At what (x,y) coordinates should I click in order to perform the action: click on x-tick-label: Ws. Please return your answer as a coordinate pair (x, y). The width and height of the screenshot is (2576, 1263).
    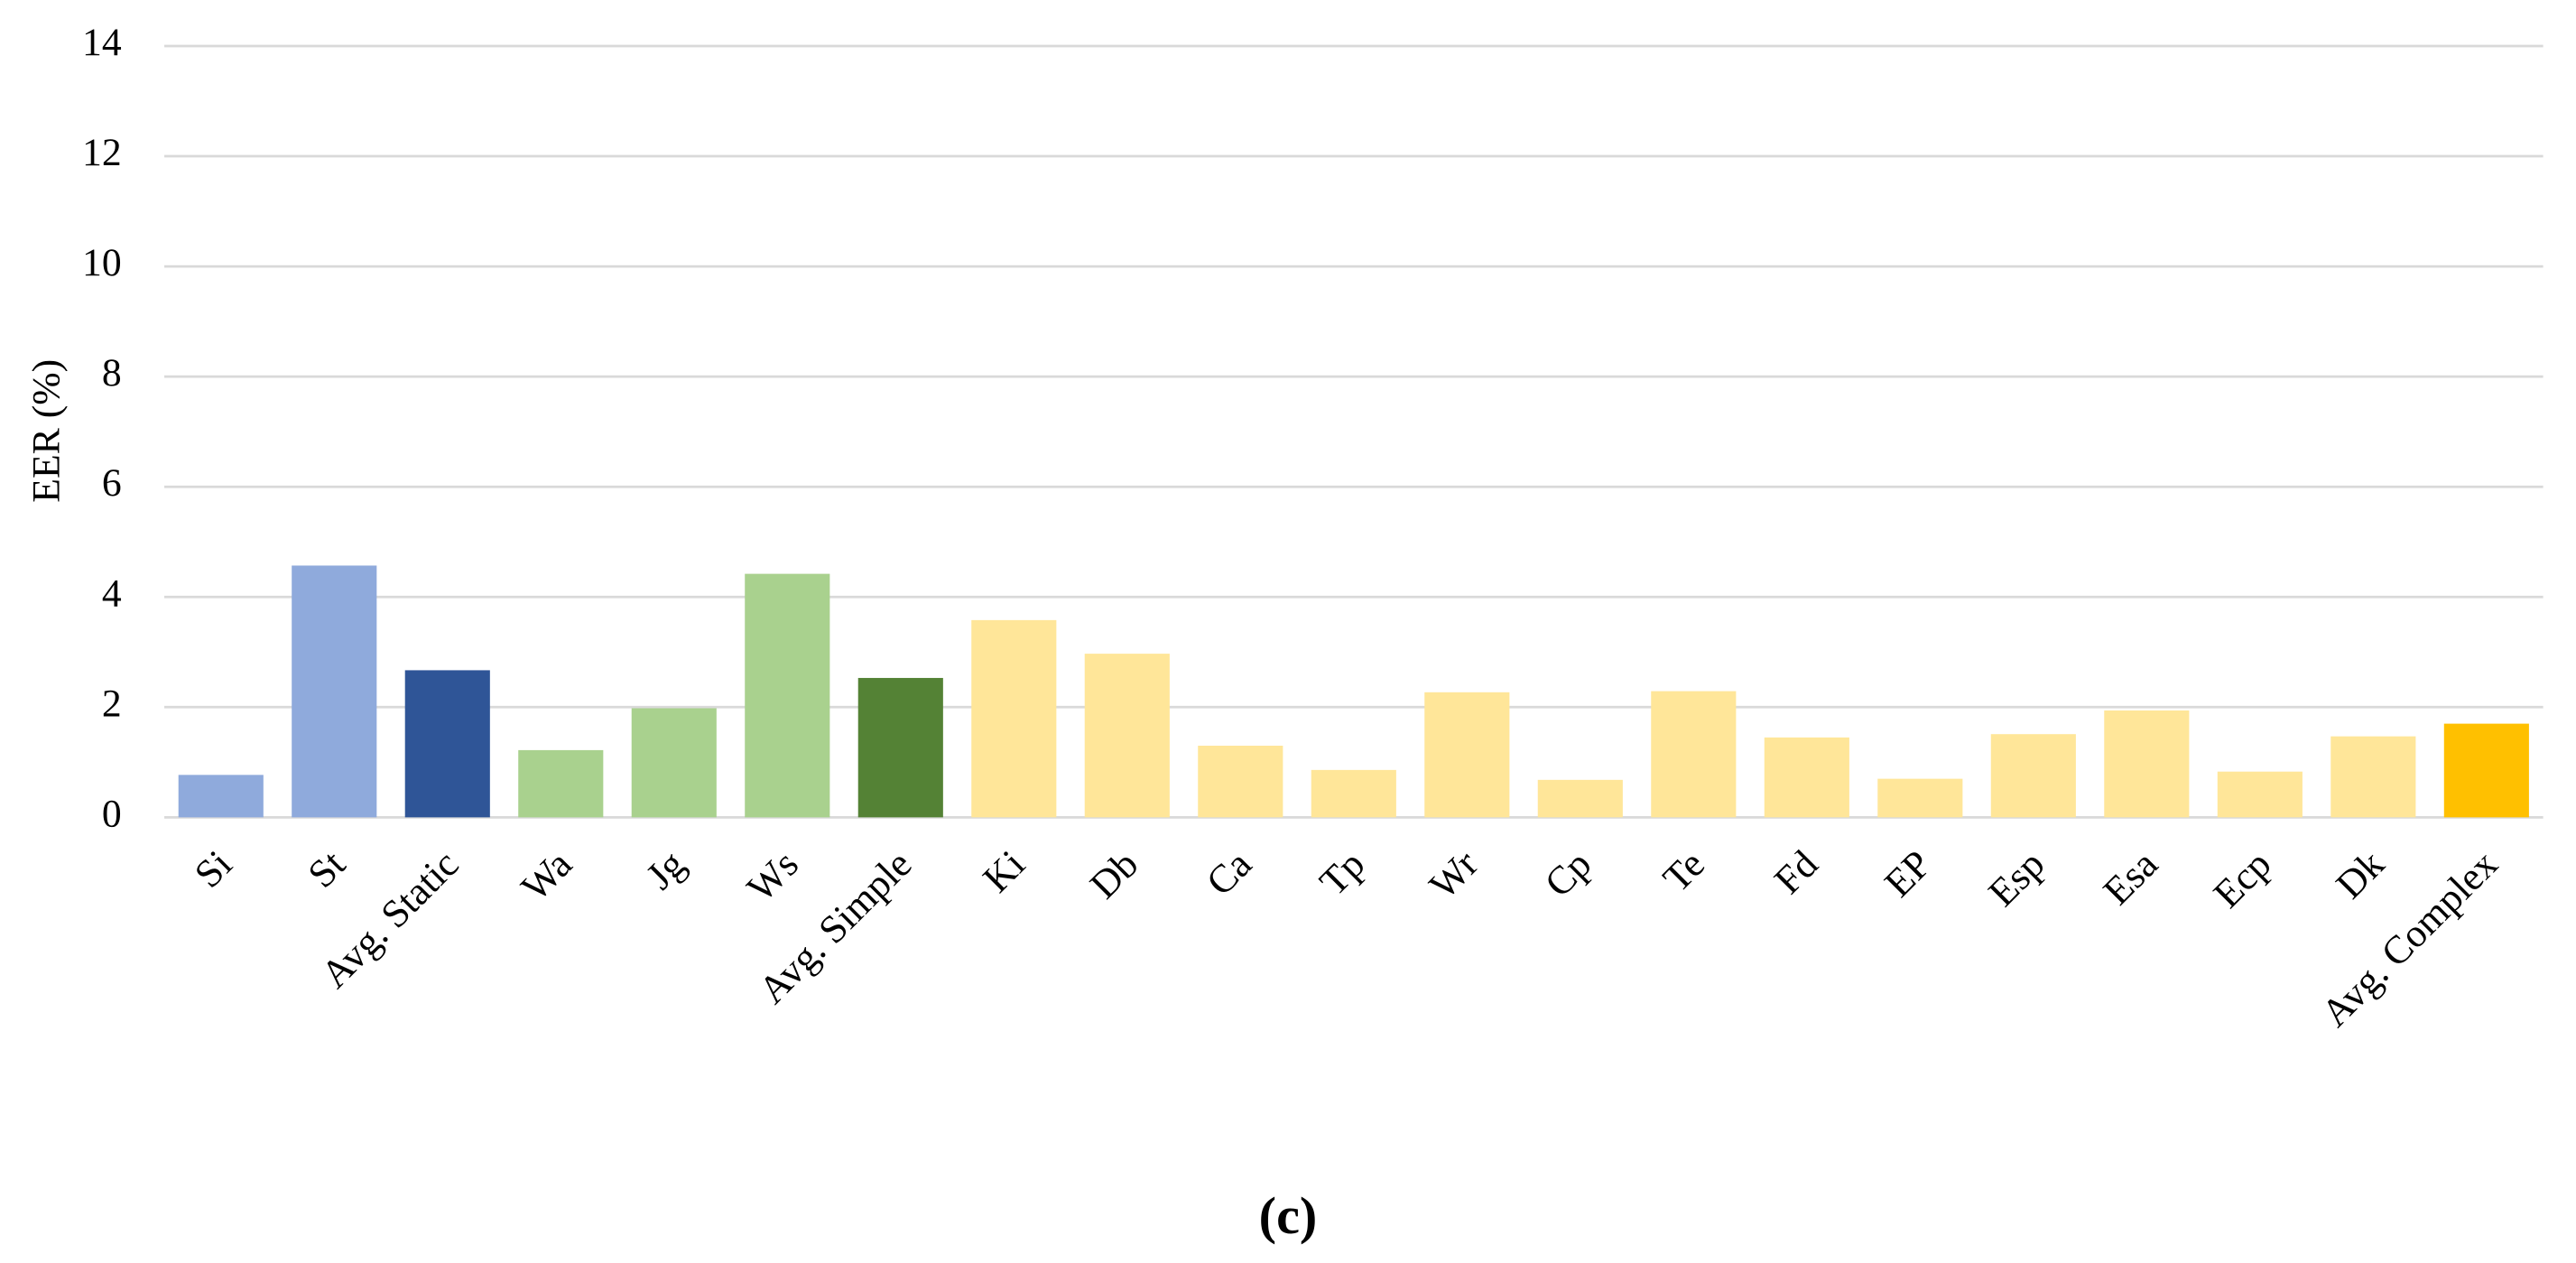
    Looking at the image, I should click on (773, 876).